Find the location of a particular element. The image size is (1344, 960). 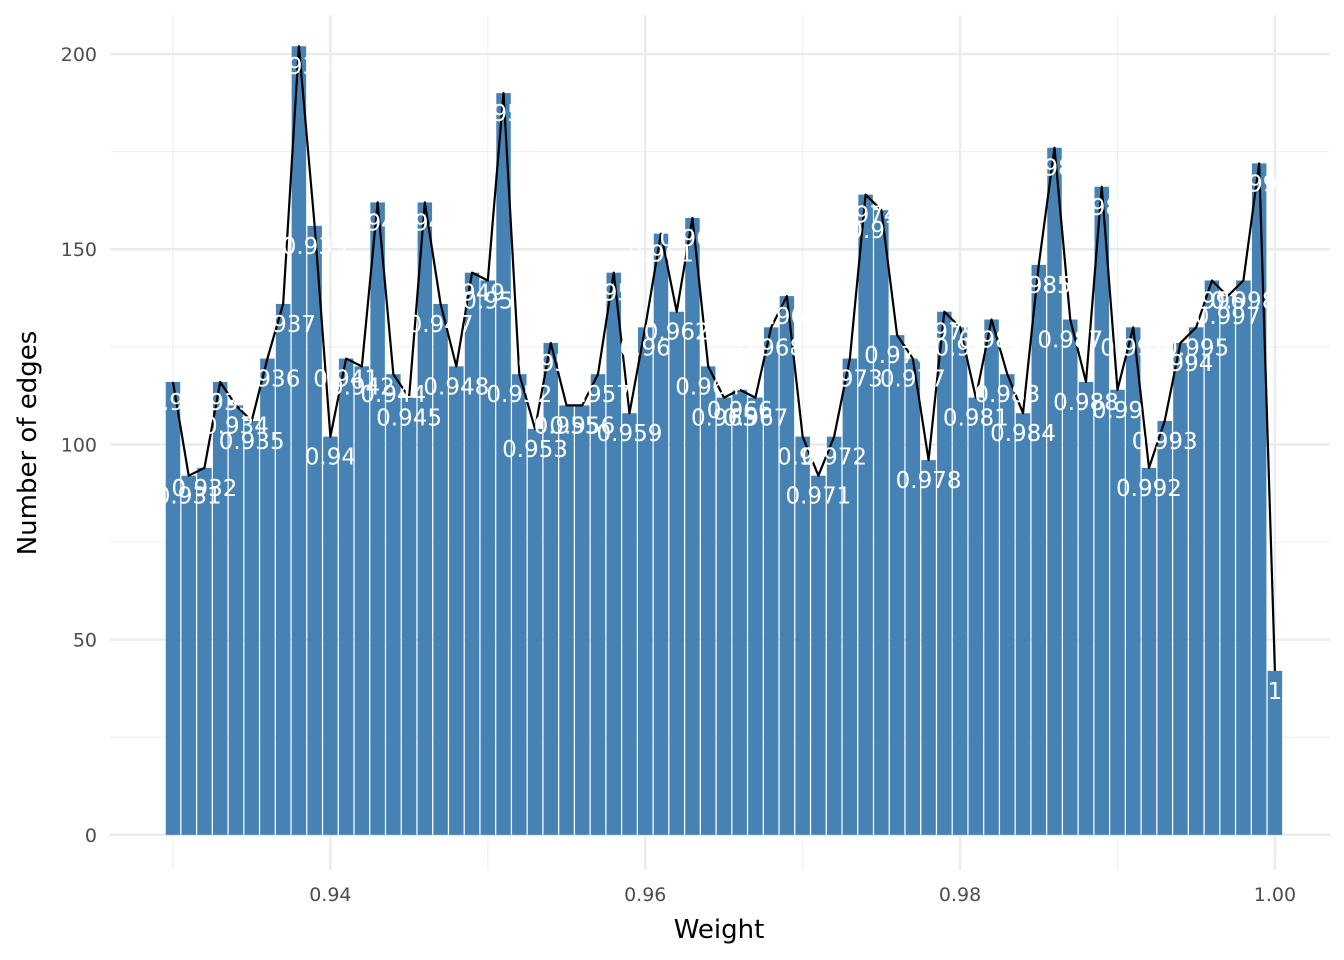

data-label: 0.937 is located at coordinates (283, 325).